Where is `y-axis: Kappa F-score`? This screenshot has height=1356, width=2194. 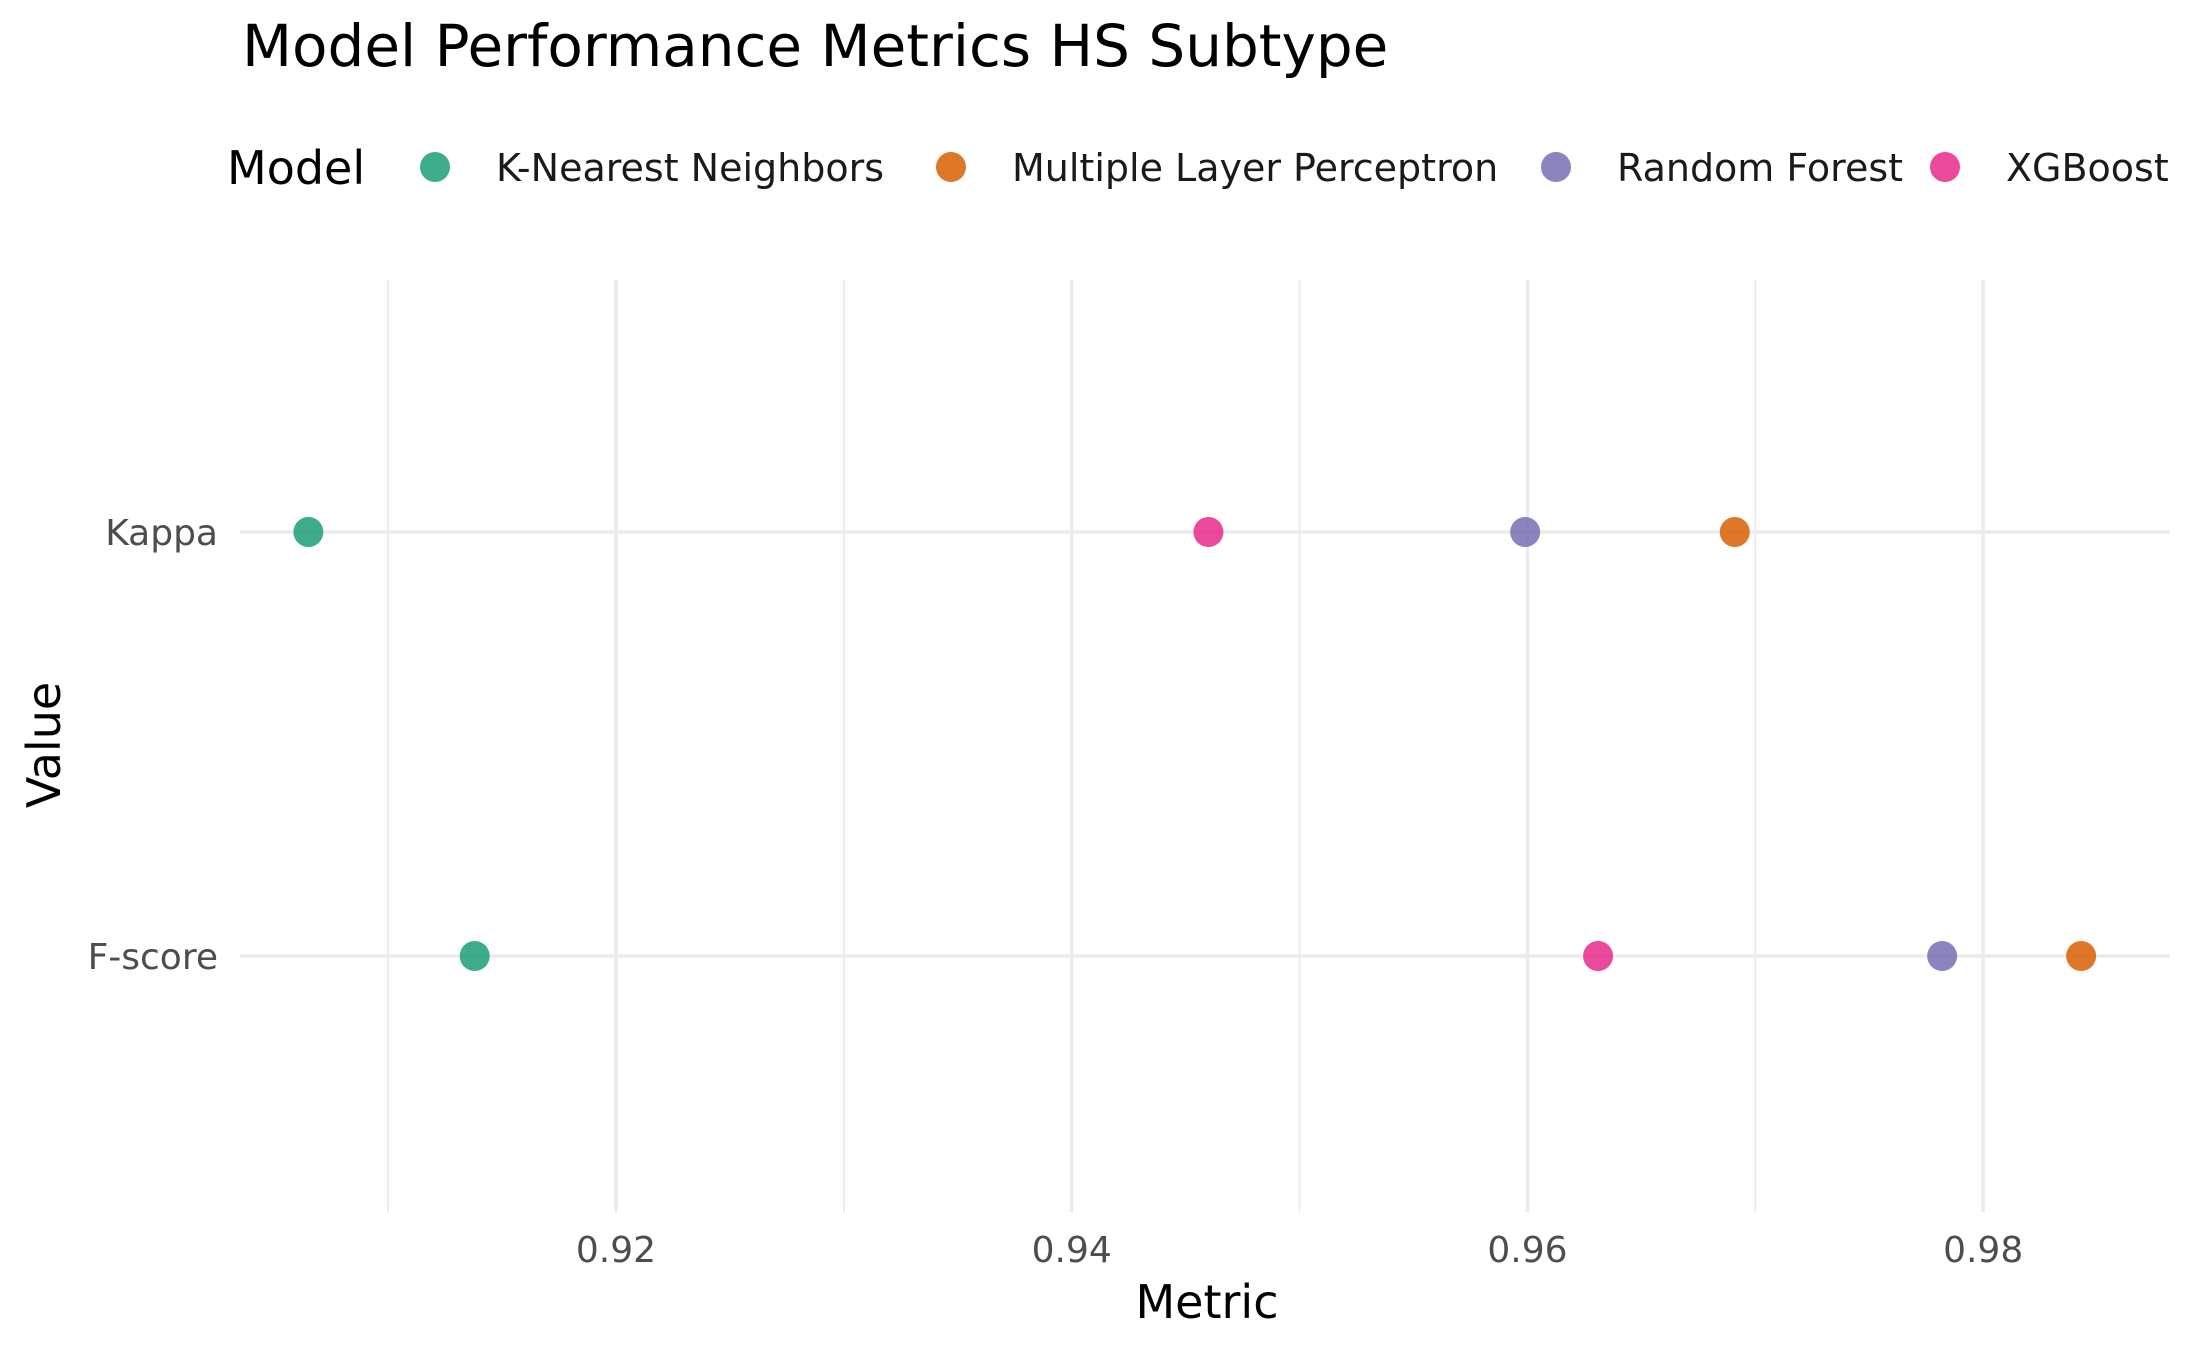
y-axis: Kappa F-score is located at coordinates (153, 745).